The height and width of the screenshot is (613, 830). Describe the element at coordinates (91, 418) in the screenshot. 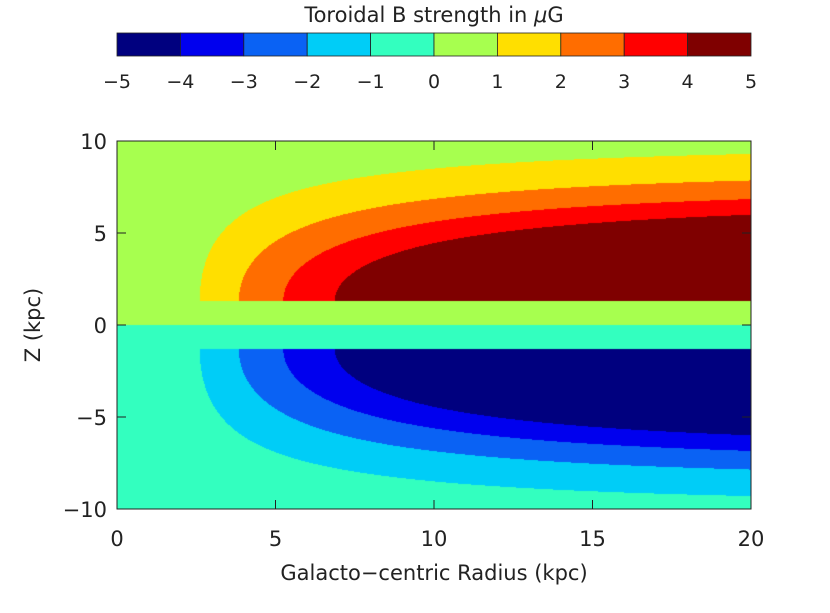

I see `y-tick-label: −5` at that location.